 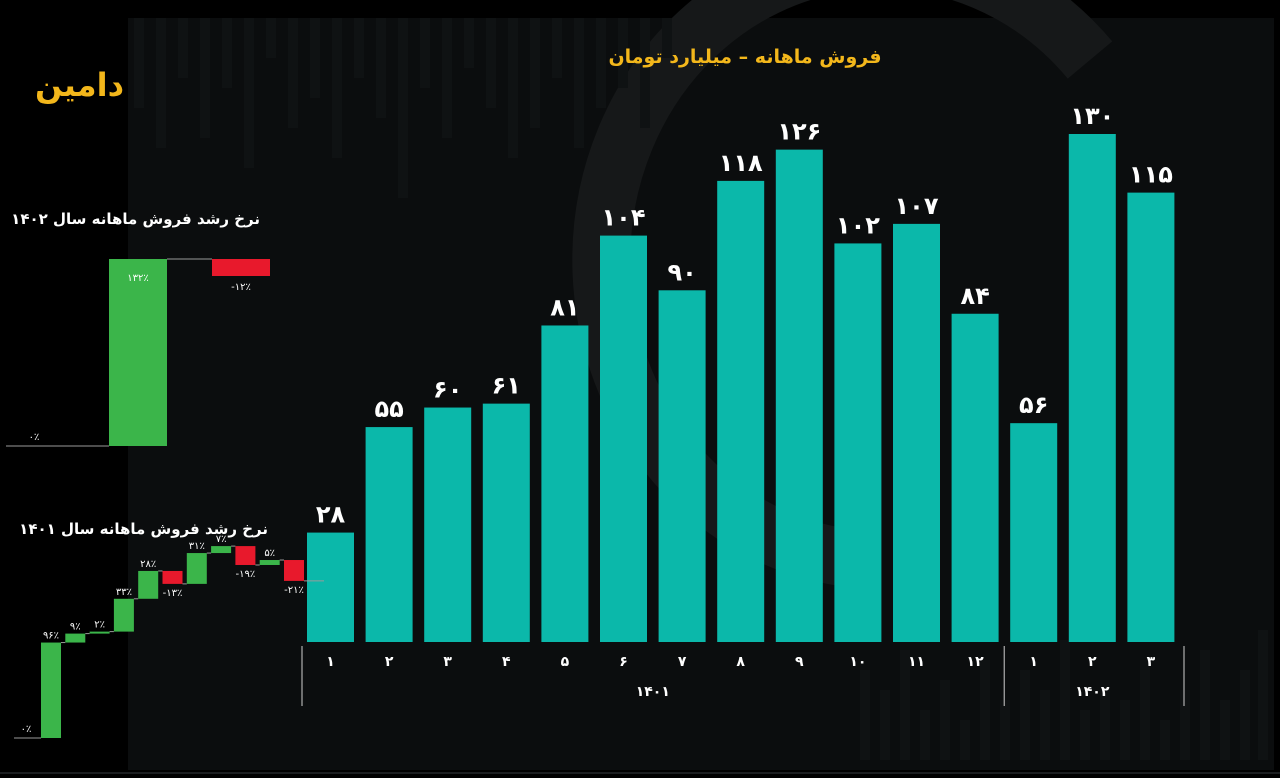 What do you see at coordinates (124, 592) in the screenshot?
I see `waterfall-value-label: ۳۳٪` at bounding box center [124, 592].